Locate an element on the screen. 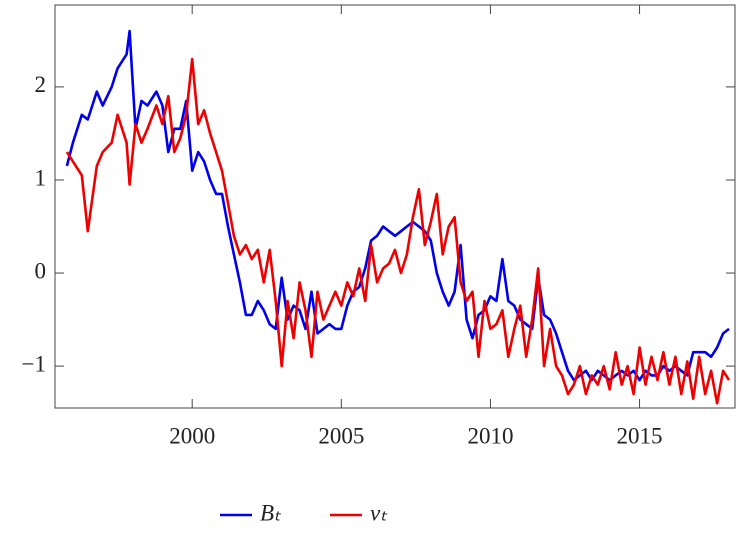 Image resolution: width=740 pixels, height=547 pixels. x-tick-label: 2010 is located at coordinates (490, 435).